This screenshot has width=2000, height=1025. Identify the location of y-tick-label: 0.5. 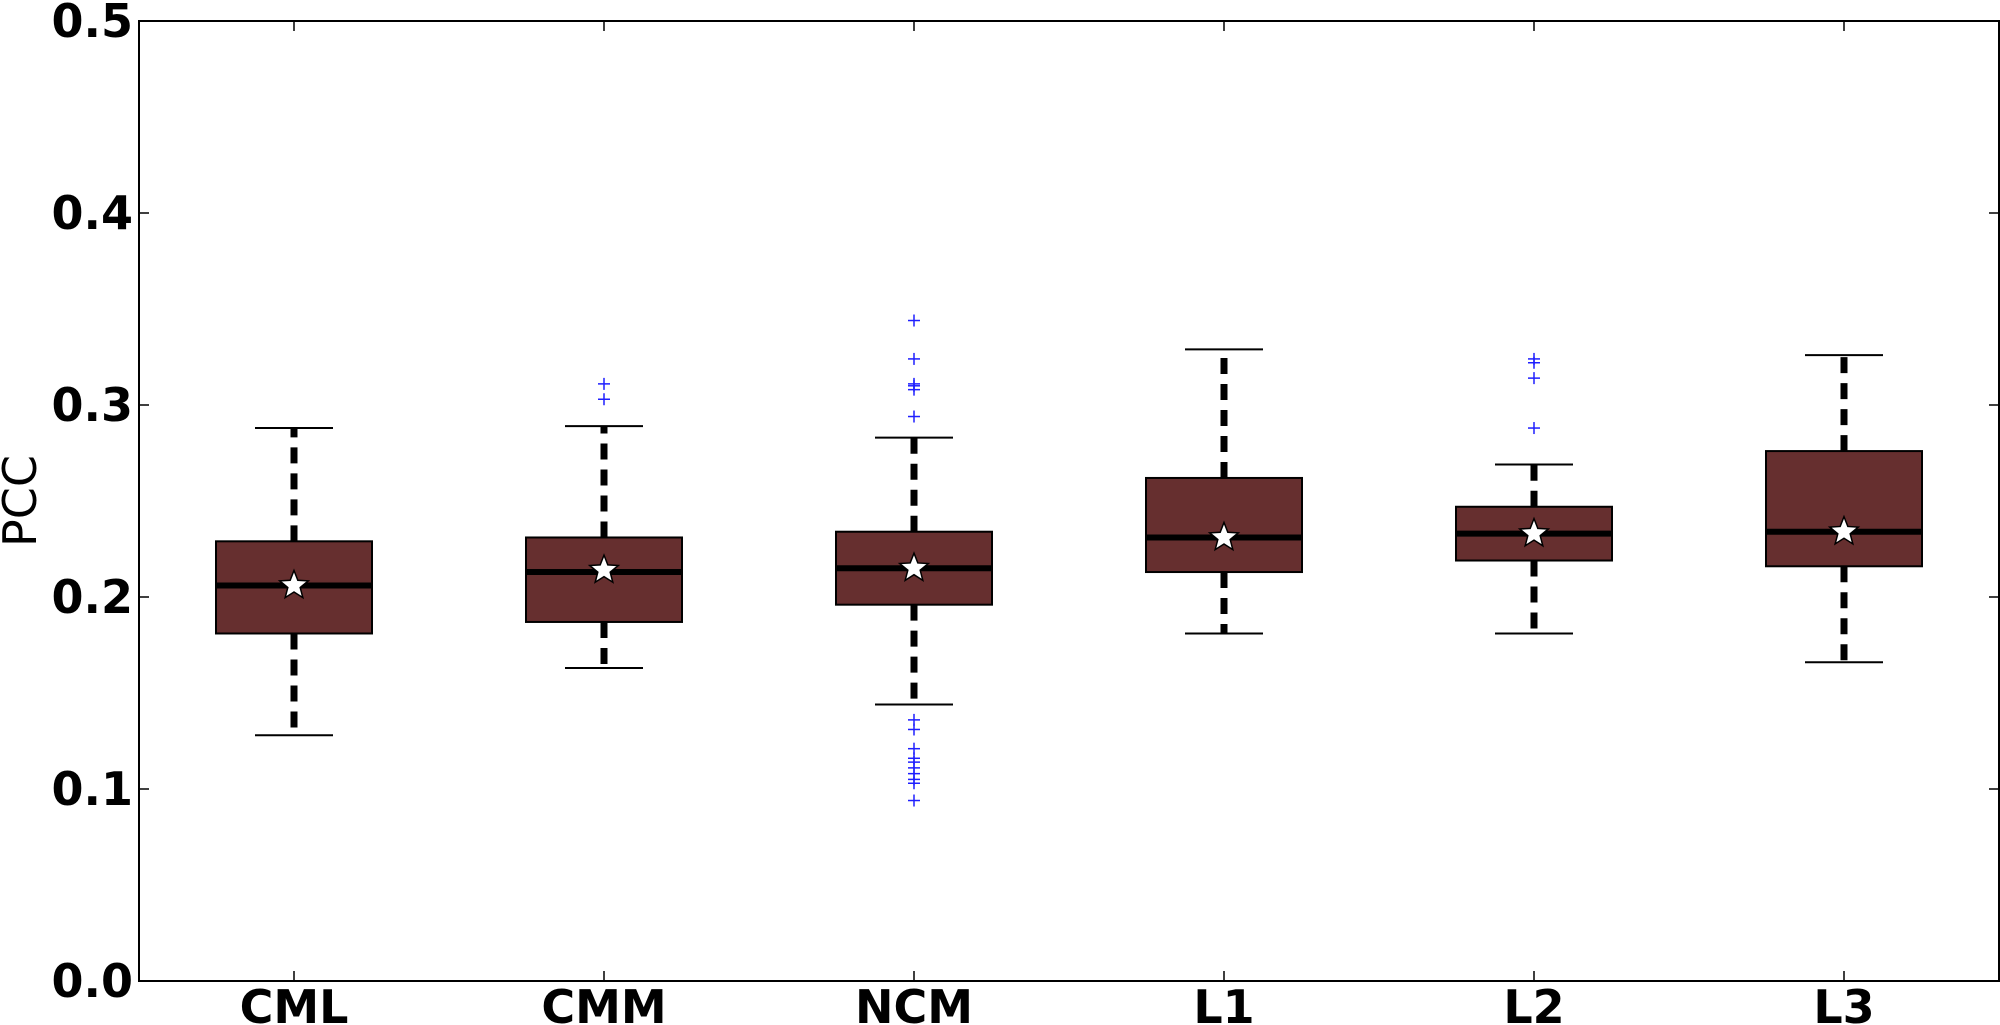
(93, 24).